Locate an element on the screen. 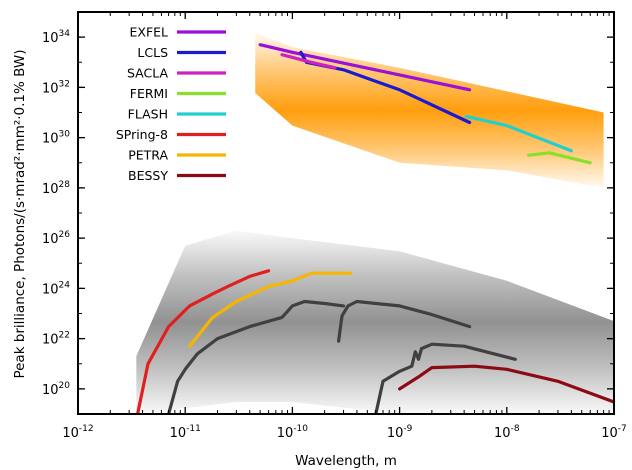 Image resolution: width=632 pixels, height=470 pixels. y-tick-label: 1032 is located at coordinates (56, 87).